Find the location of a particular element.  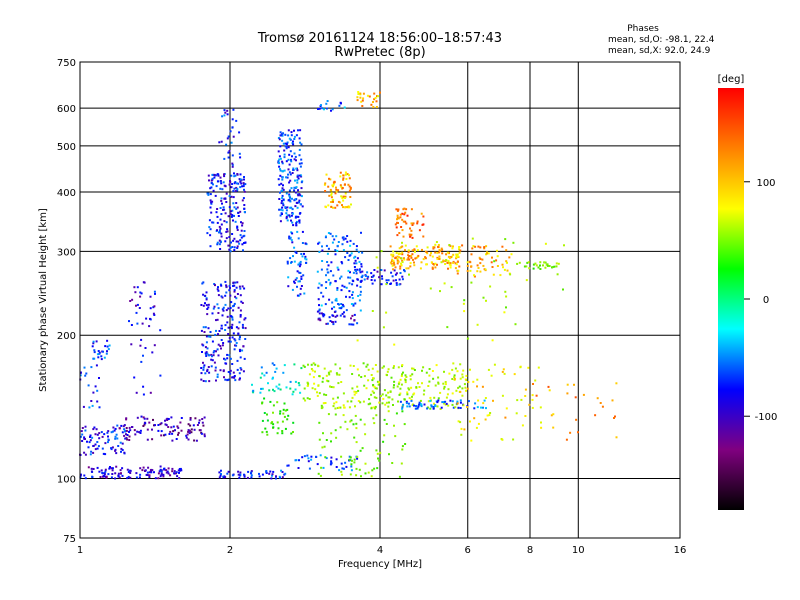

x-tick-label: 1 is located at coordinates (80, 550).